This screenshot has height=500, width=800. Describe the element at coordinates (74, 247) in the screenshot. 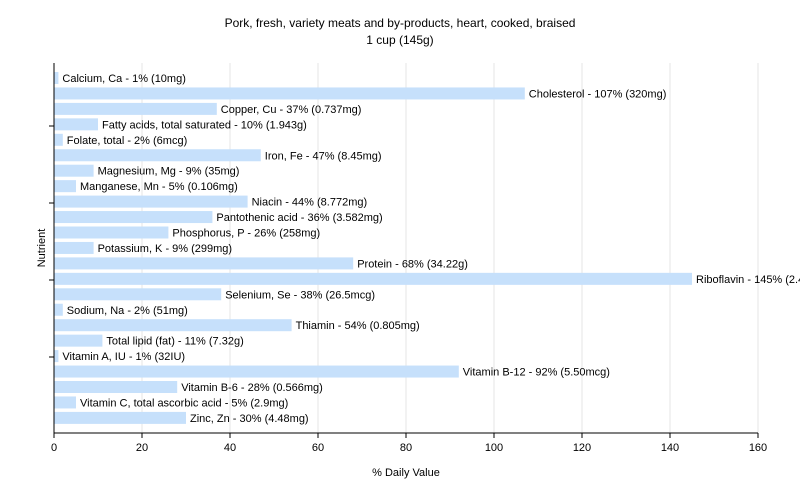

I see `bar-potassium-k` at that location.